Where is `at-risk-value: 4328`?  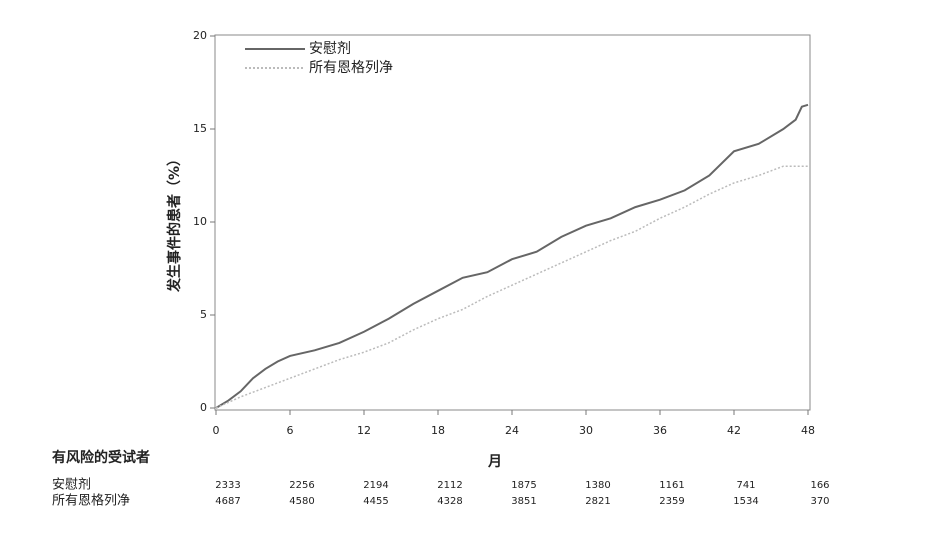 at-risk-value: 4328 is located at coordinates (449, 501).